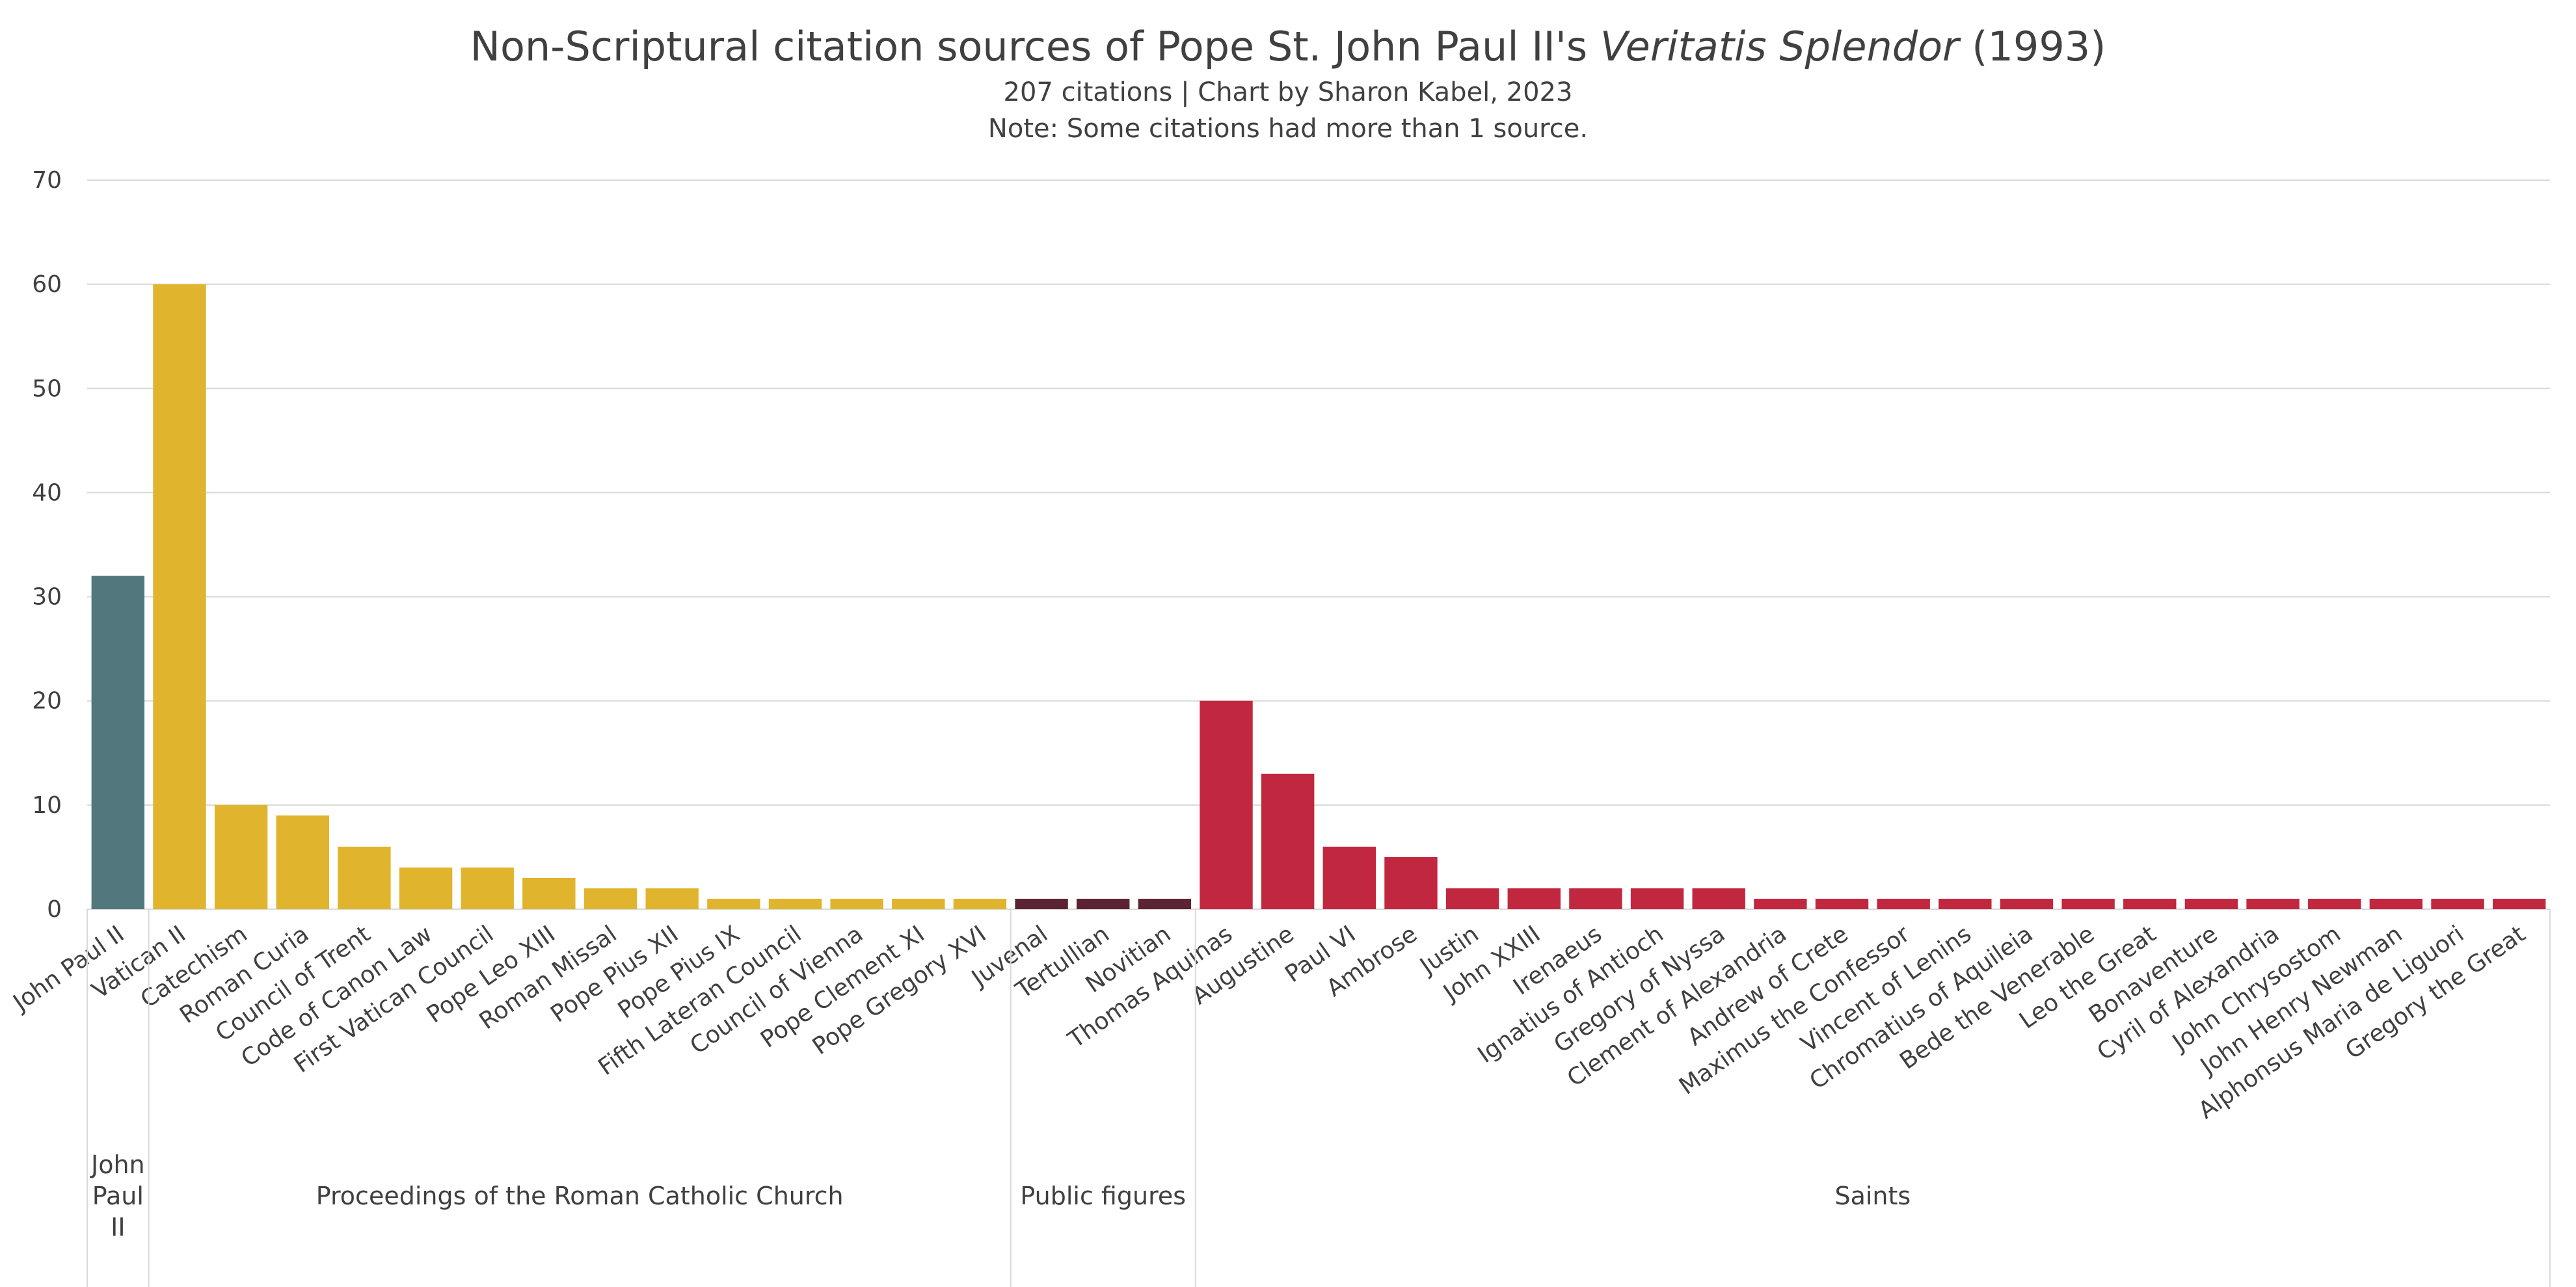 This screenshot has width=2576, height=1287. What do you see at coordinates (47, 701) in the screenshot?
I see `y-tick-label: 20` at bounding box center [47, 701].